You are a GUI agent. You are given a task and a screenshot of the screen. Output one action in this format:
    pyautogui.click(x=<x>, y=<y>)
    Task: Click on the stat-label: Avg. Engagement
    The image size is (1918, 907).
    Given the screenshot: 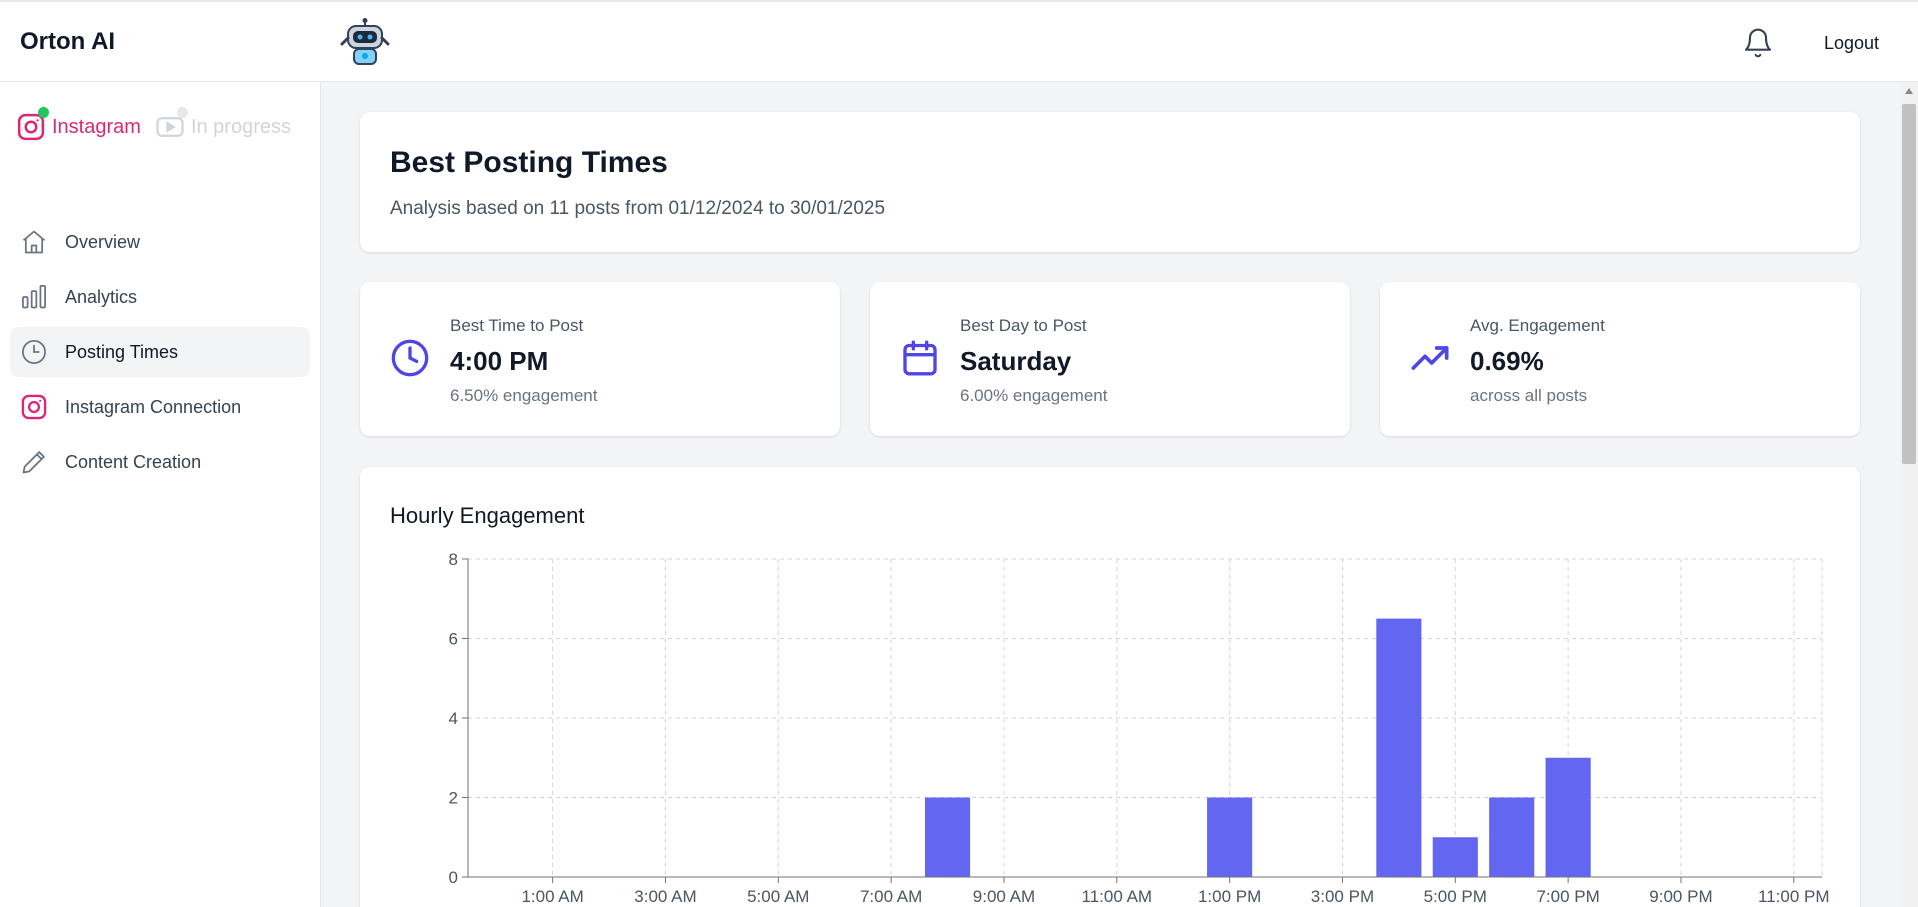 What is the action you would take?
    pyautogui.click(x=1537, y=325)
    